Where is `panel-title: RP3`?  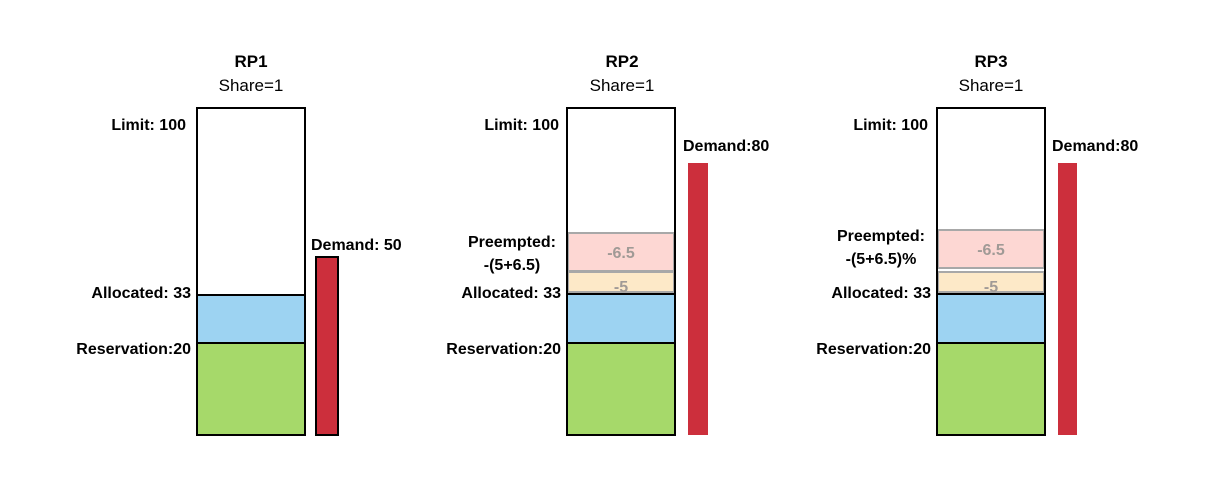
panel-title: RP3 is located at coordinates (990, 61).